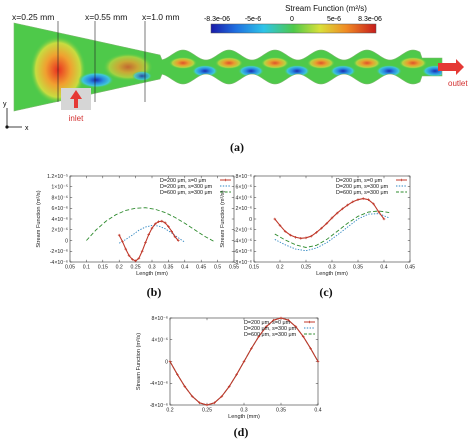  I want to click on y-tick-label: 1.2×10⁻⁵, so click(57, 177).